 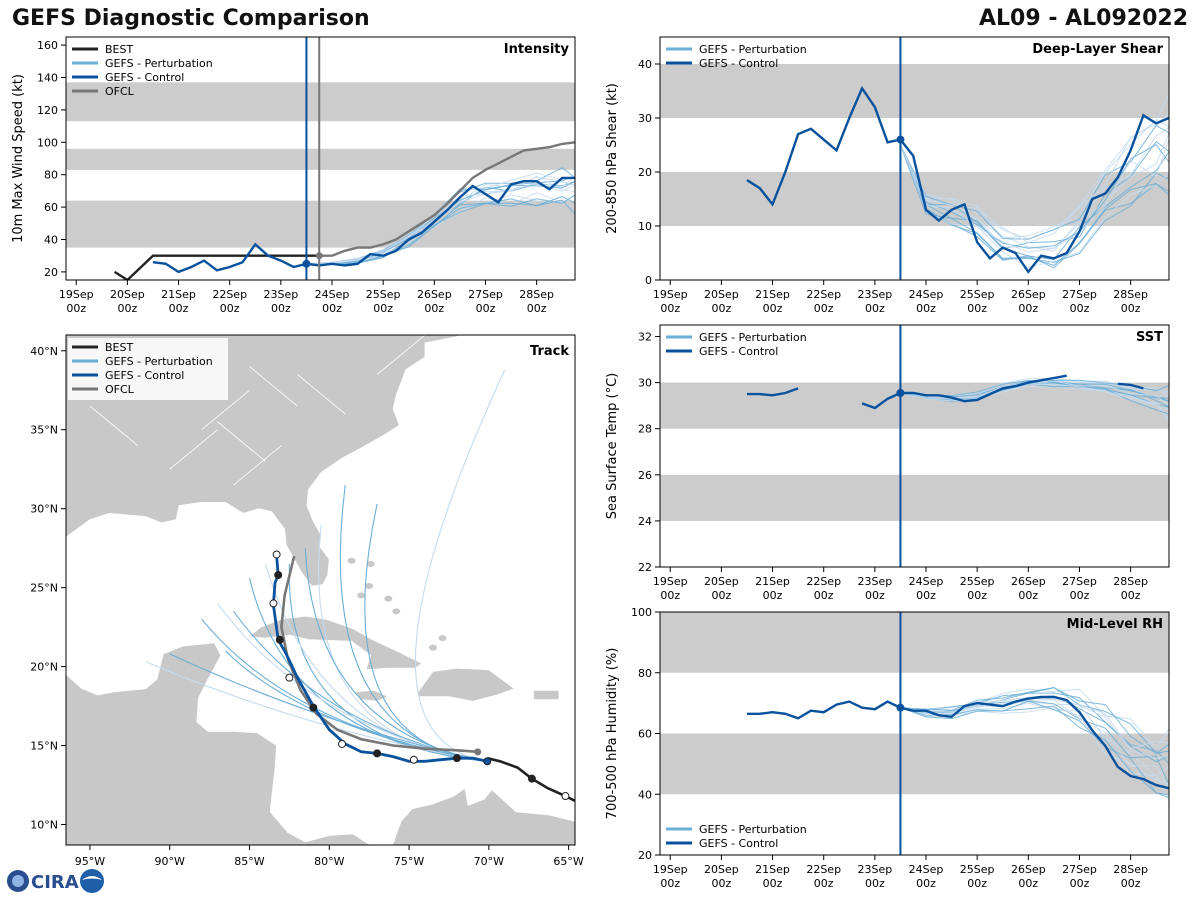 What do you see at coordinates (612, 446) in the screenshot?
I see `y-axis-label: Sea Surface Temp (°C)` at bounding box center [612, 446].